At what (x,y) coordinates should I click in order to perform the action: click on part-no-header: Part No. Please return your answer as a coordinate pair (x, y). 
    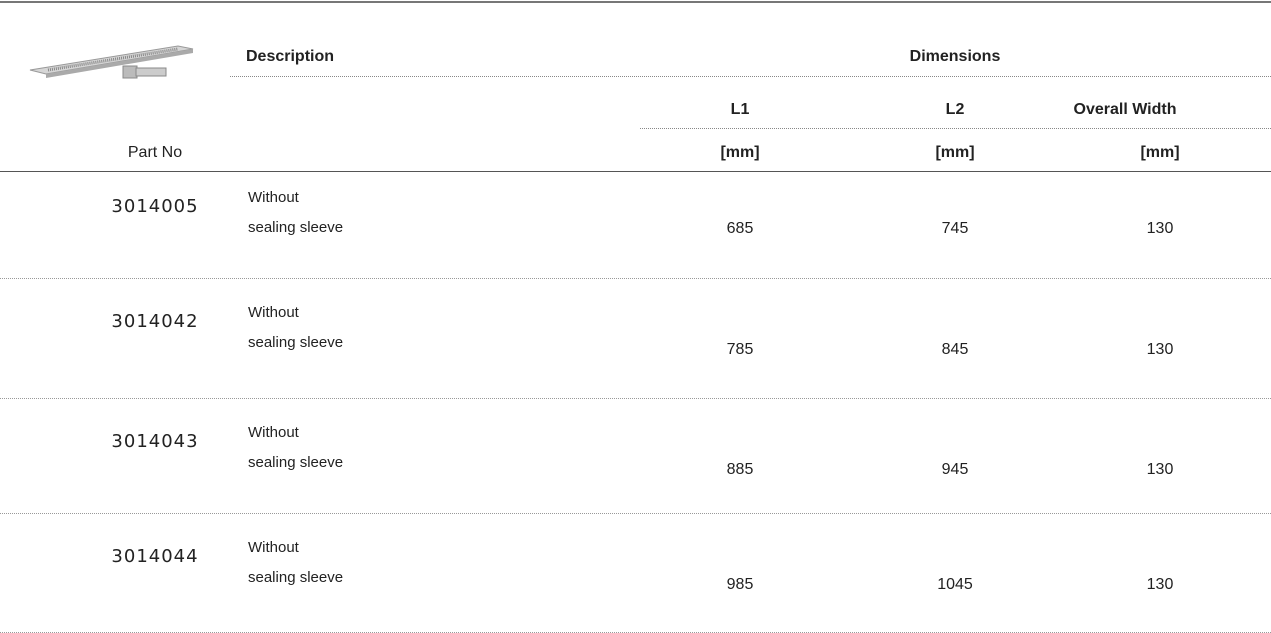
    Looking at the image, I should click on (155, 152).